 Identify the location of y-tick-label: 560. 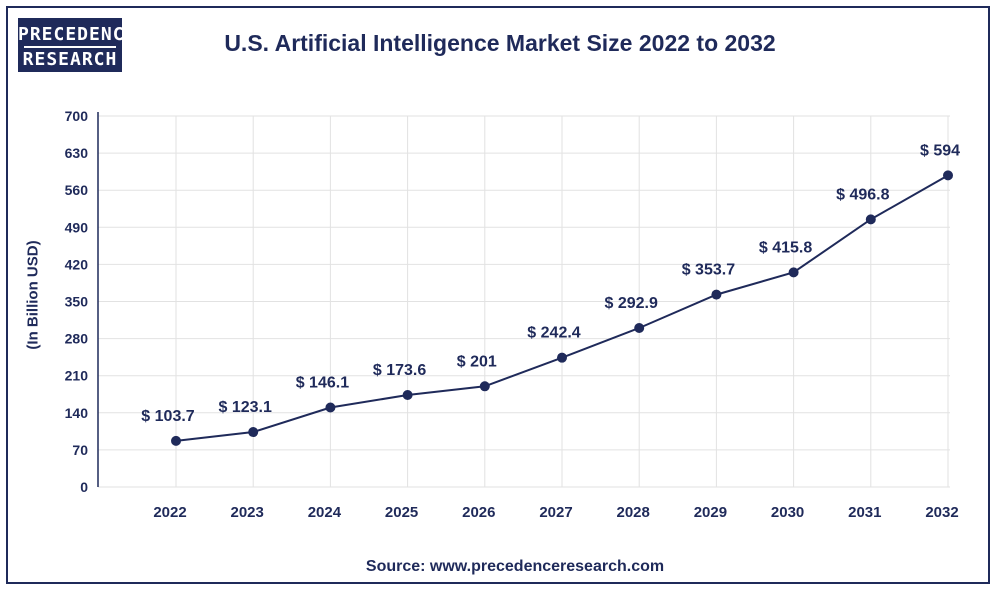
(77, 190).